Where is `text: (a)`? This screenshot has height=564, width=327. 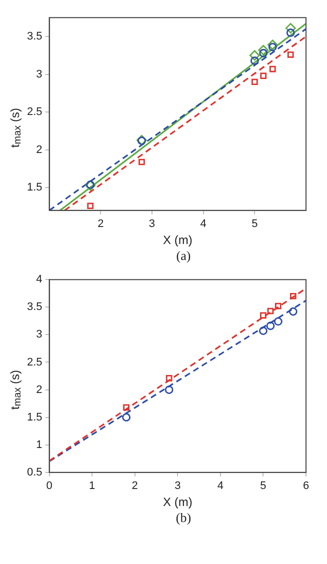
text: (a) is located at coordinates (183, 256).